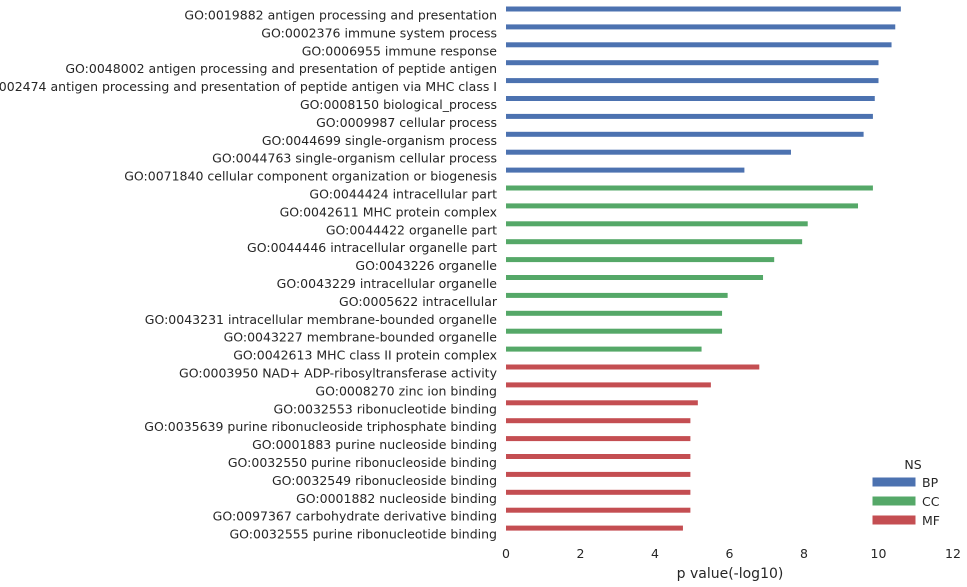  Describe the element at coordinates (581, 553) in the screenshot. I see `x-tick-label: 2` at that location.